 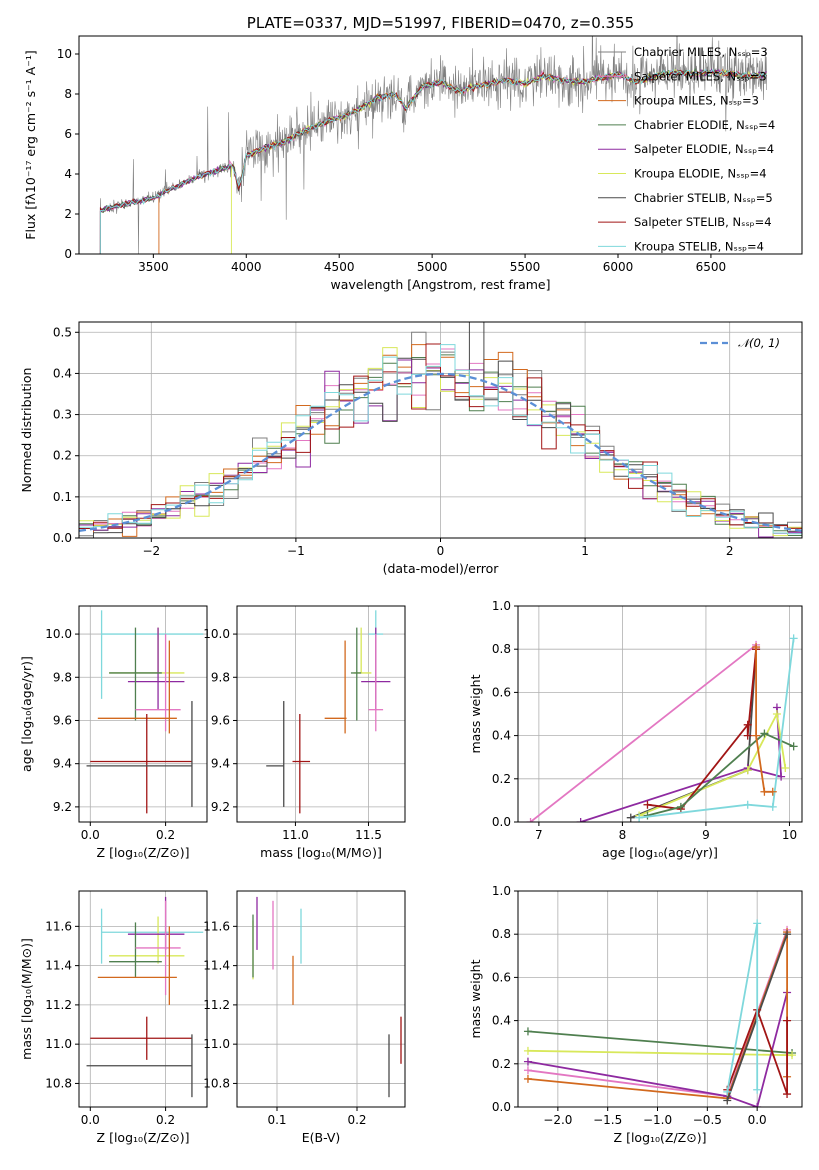 I want to click on x-tick-label: 5500, so click(x=525, y=267).